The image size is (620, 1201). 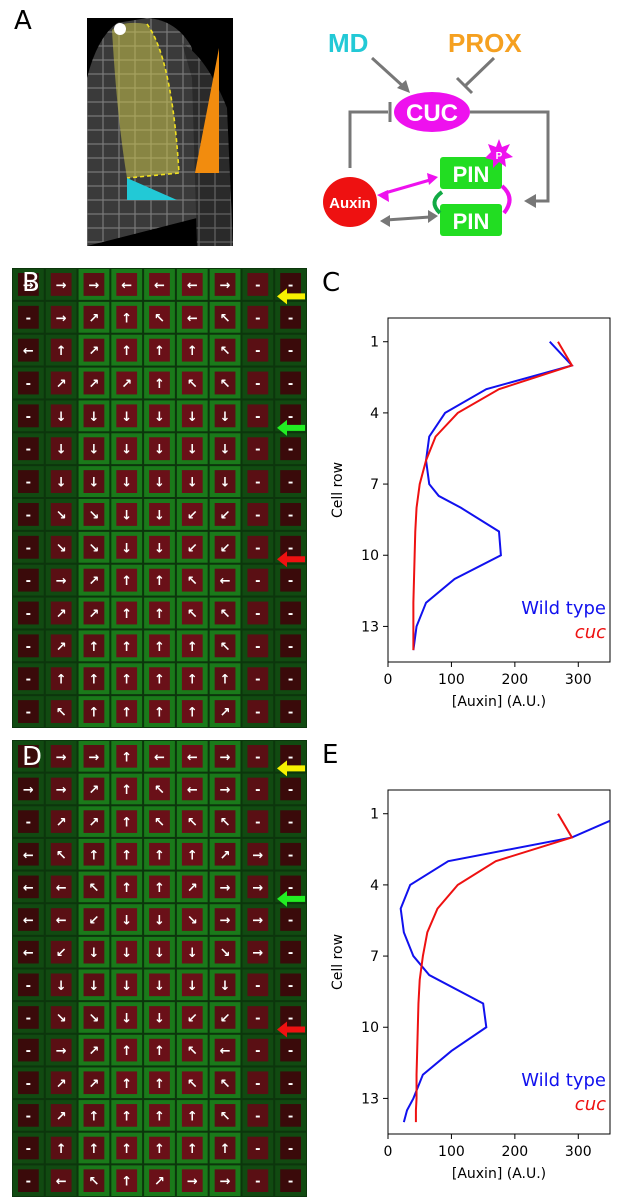 I want to click on chart-c-xlabel: [Auxin] (A.U.), so click(x=499, y=702).